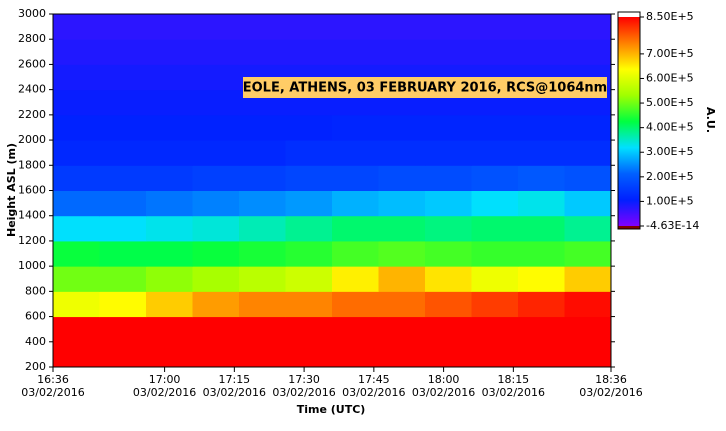 The width and height of the screenshot is (726, 431). Describe the element at coordinates (53, 379) in the screenshot. I see `x-tick-label: 16:36` at that location.